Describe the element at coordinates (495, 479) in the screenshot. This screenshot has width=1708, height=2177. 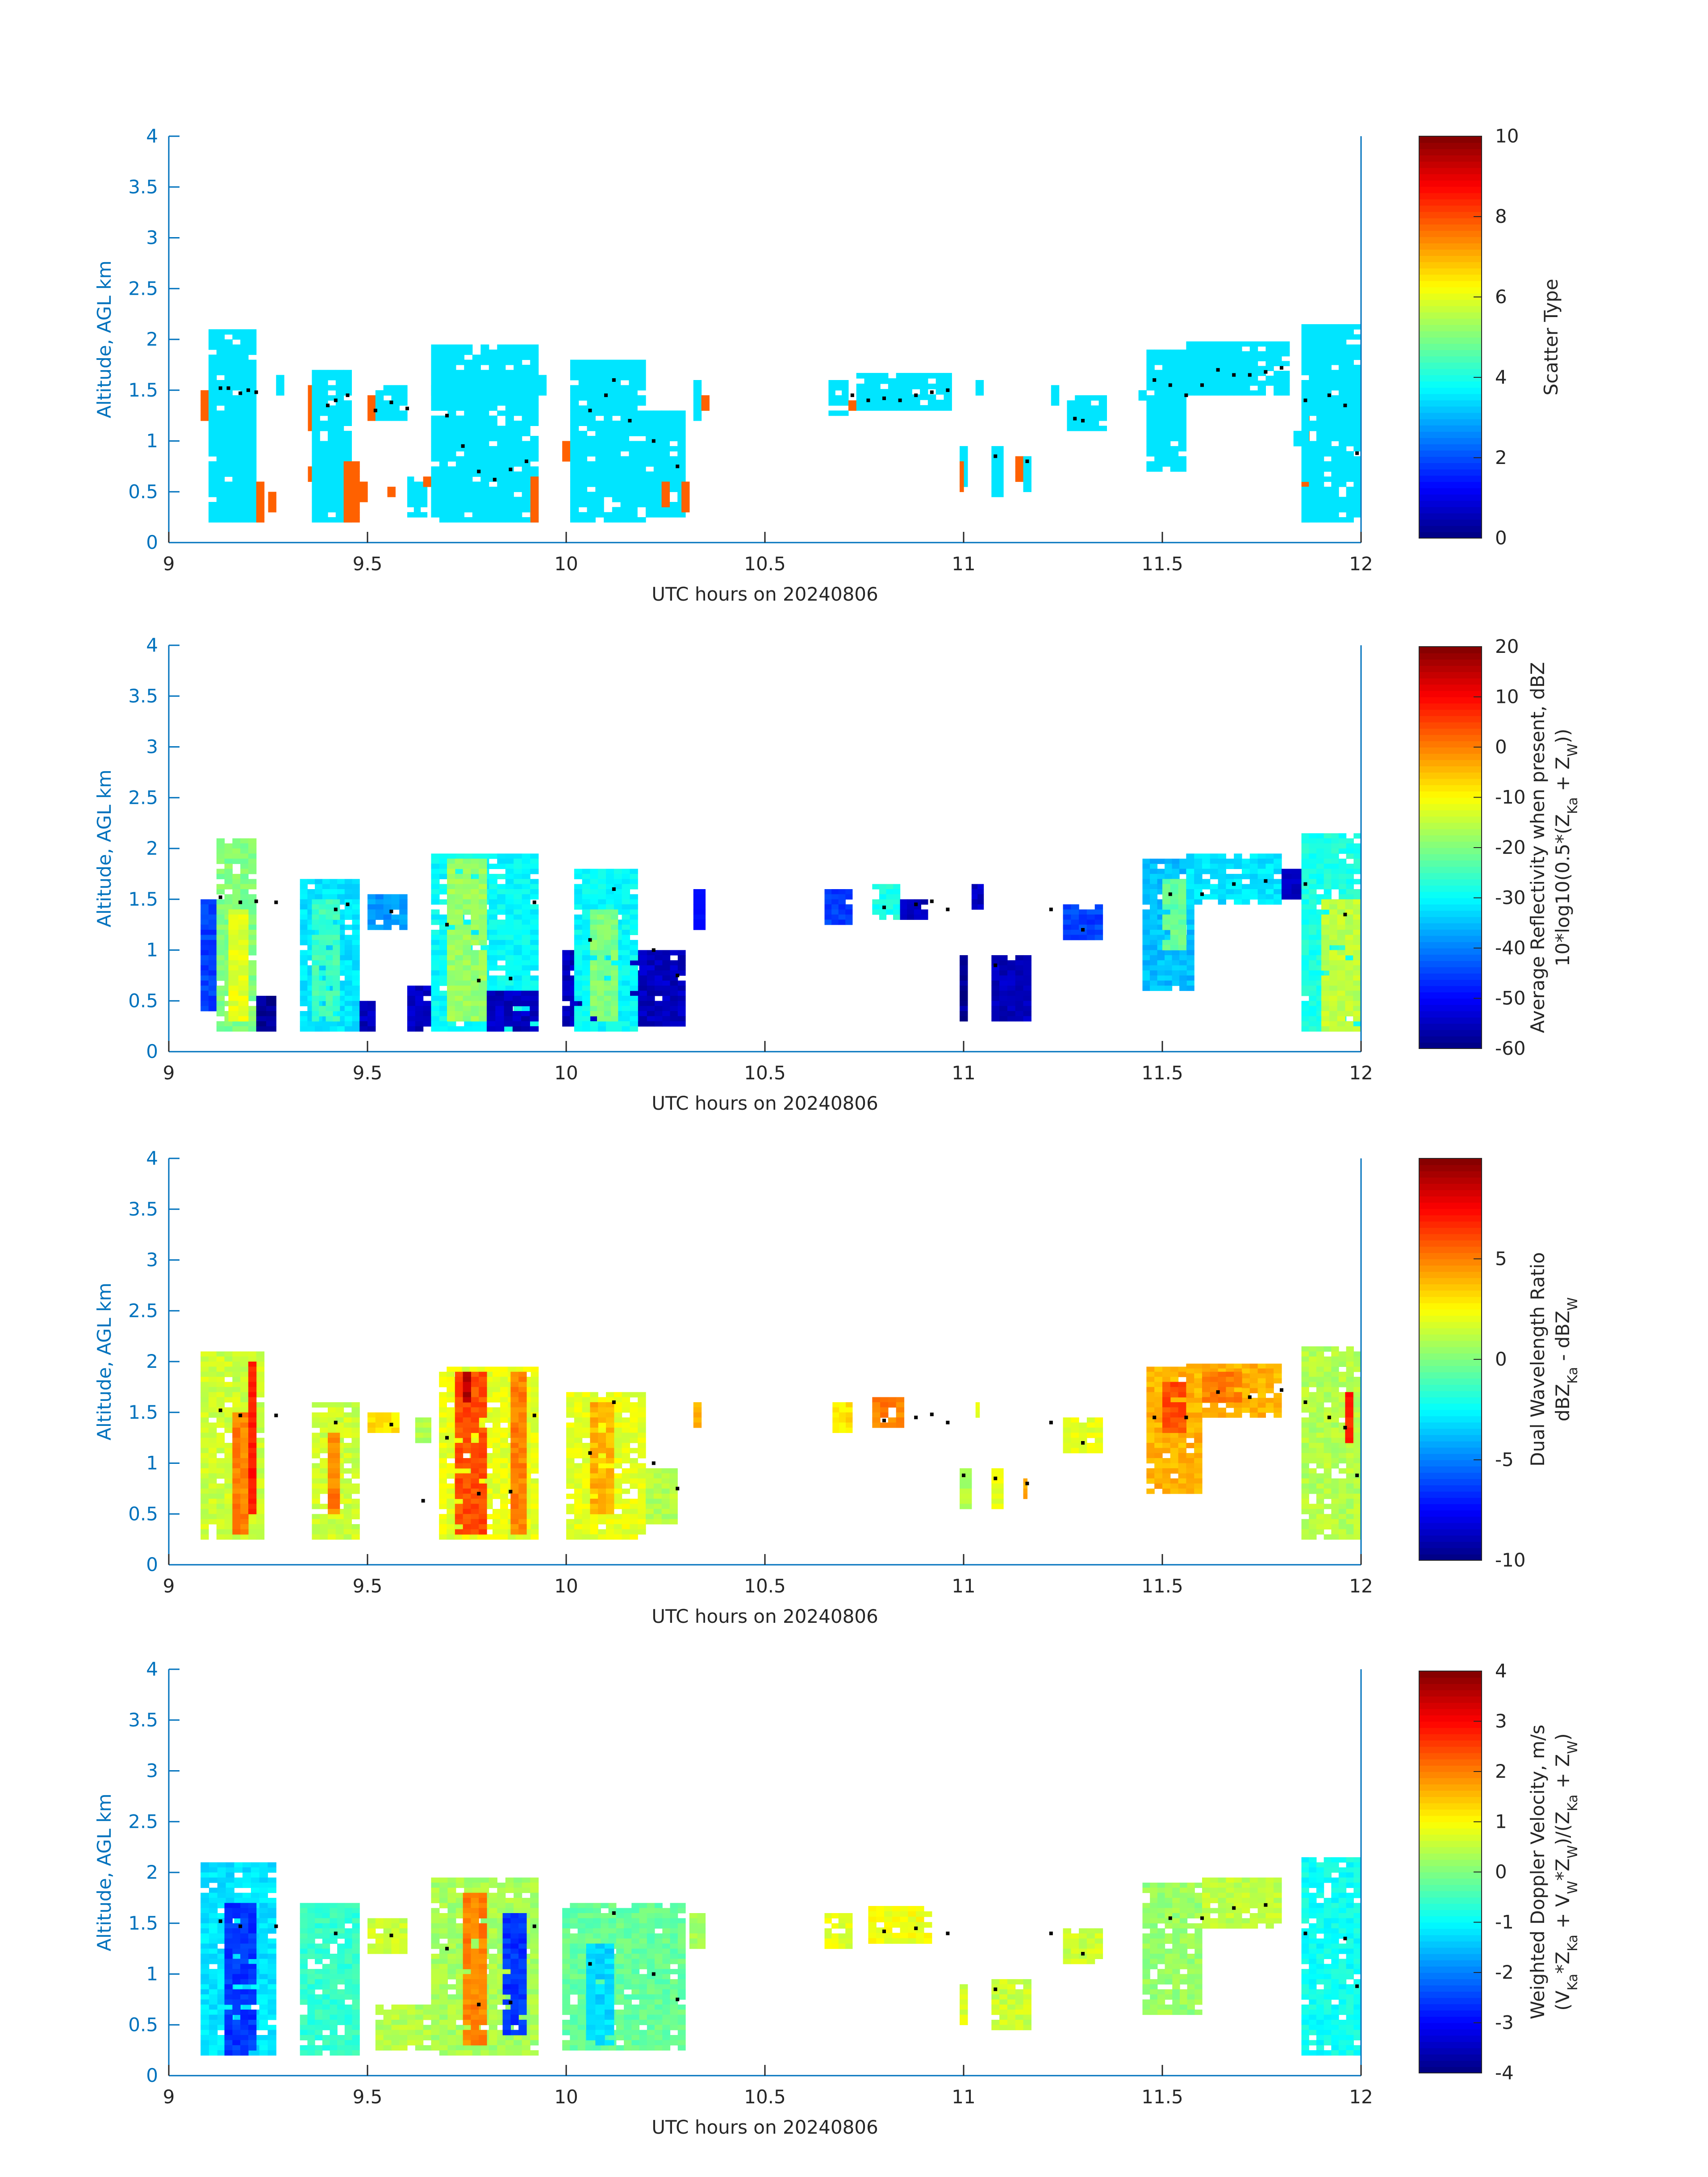
I see `marker-point` at that location.